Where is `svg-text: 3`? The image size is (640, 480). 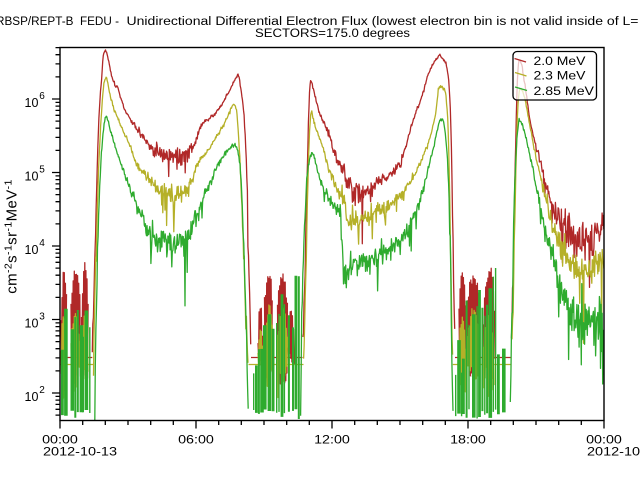 svg-text: 3 is located at coordinates (42, 317).